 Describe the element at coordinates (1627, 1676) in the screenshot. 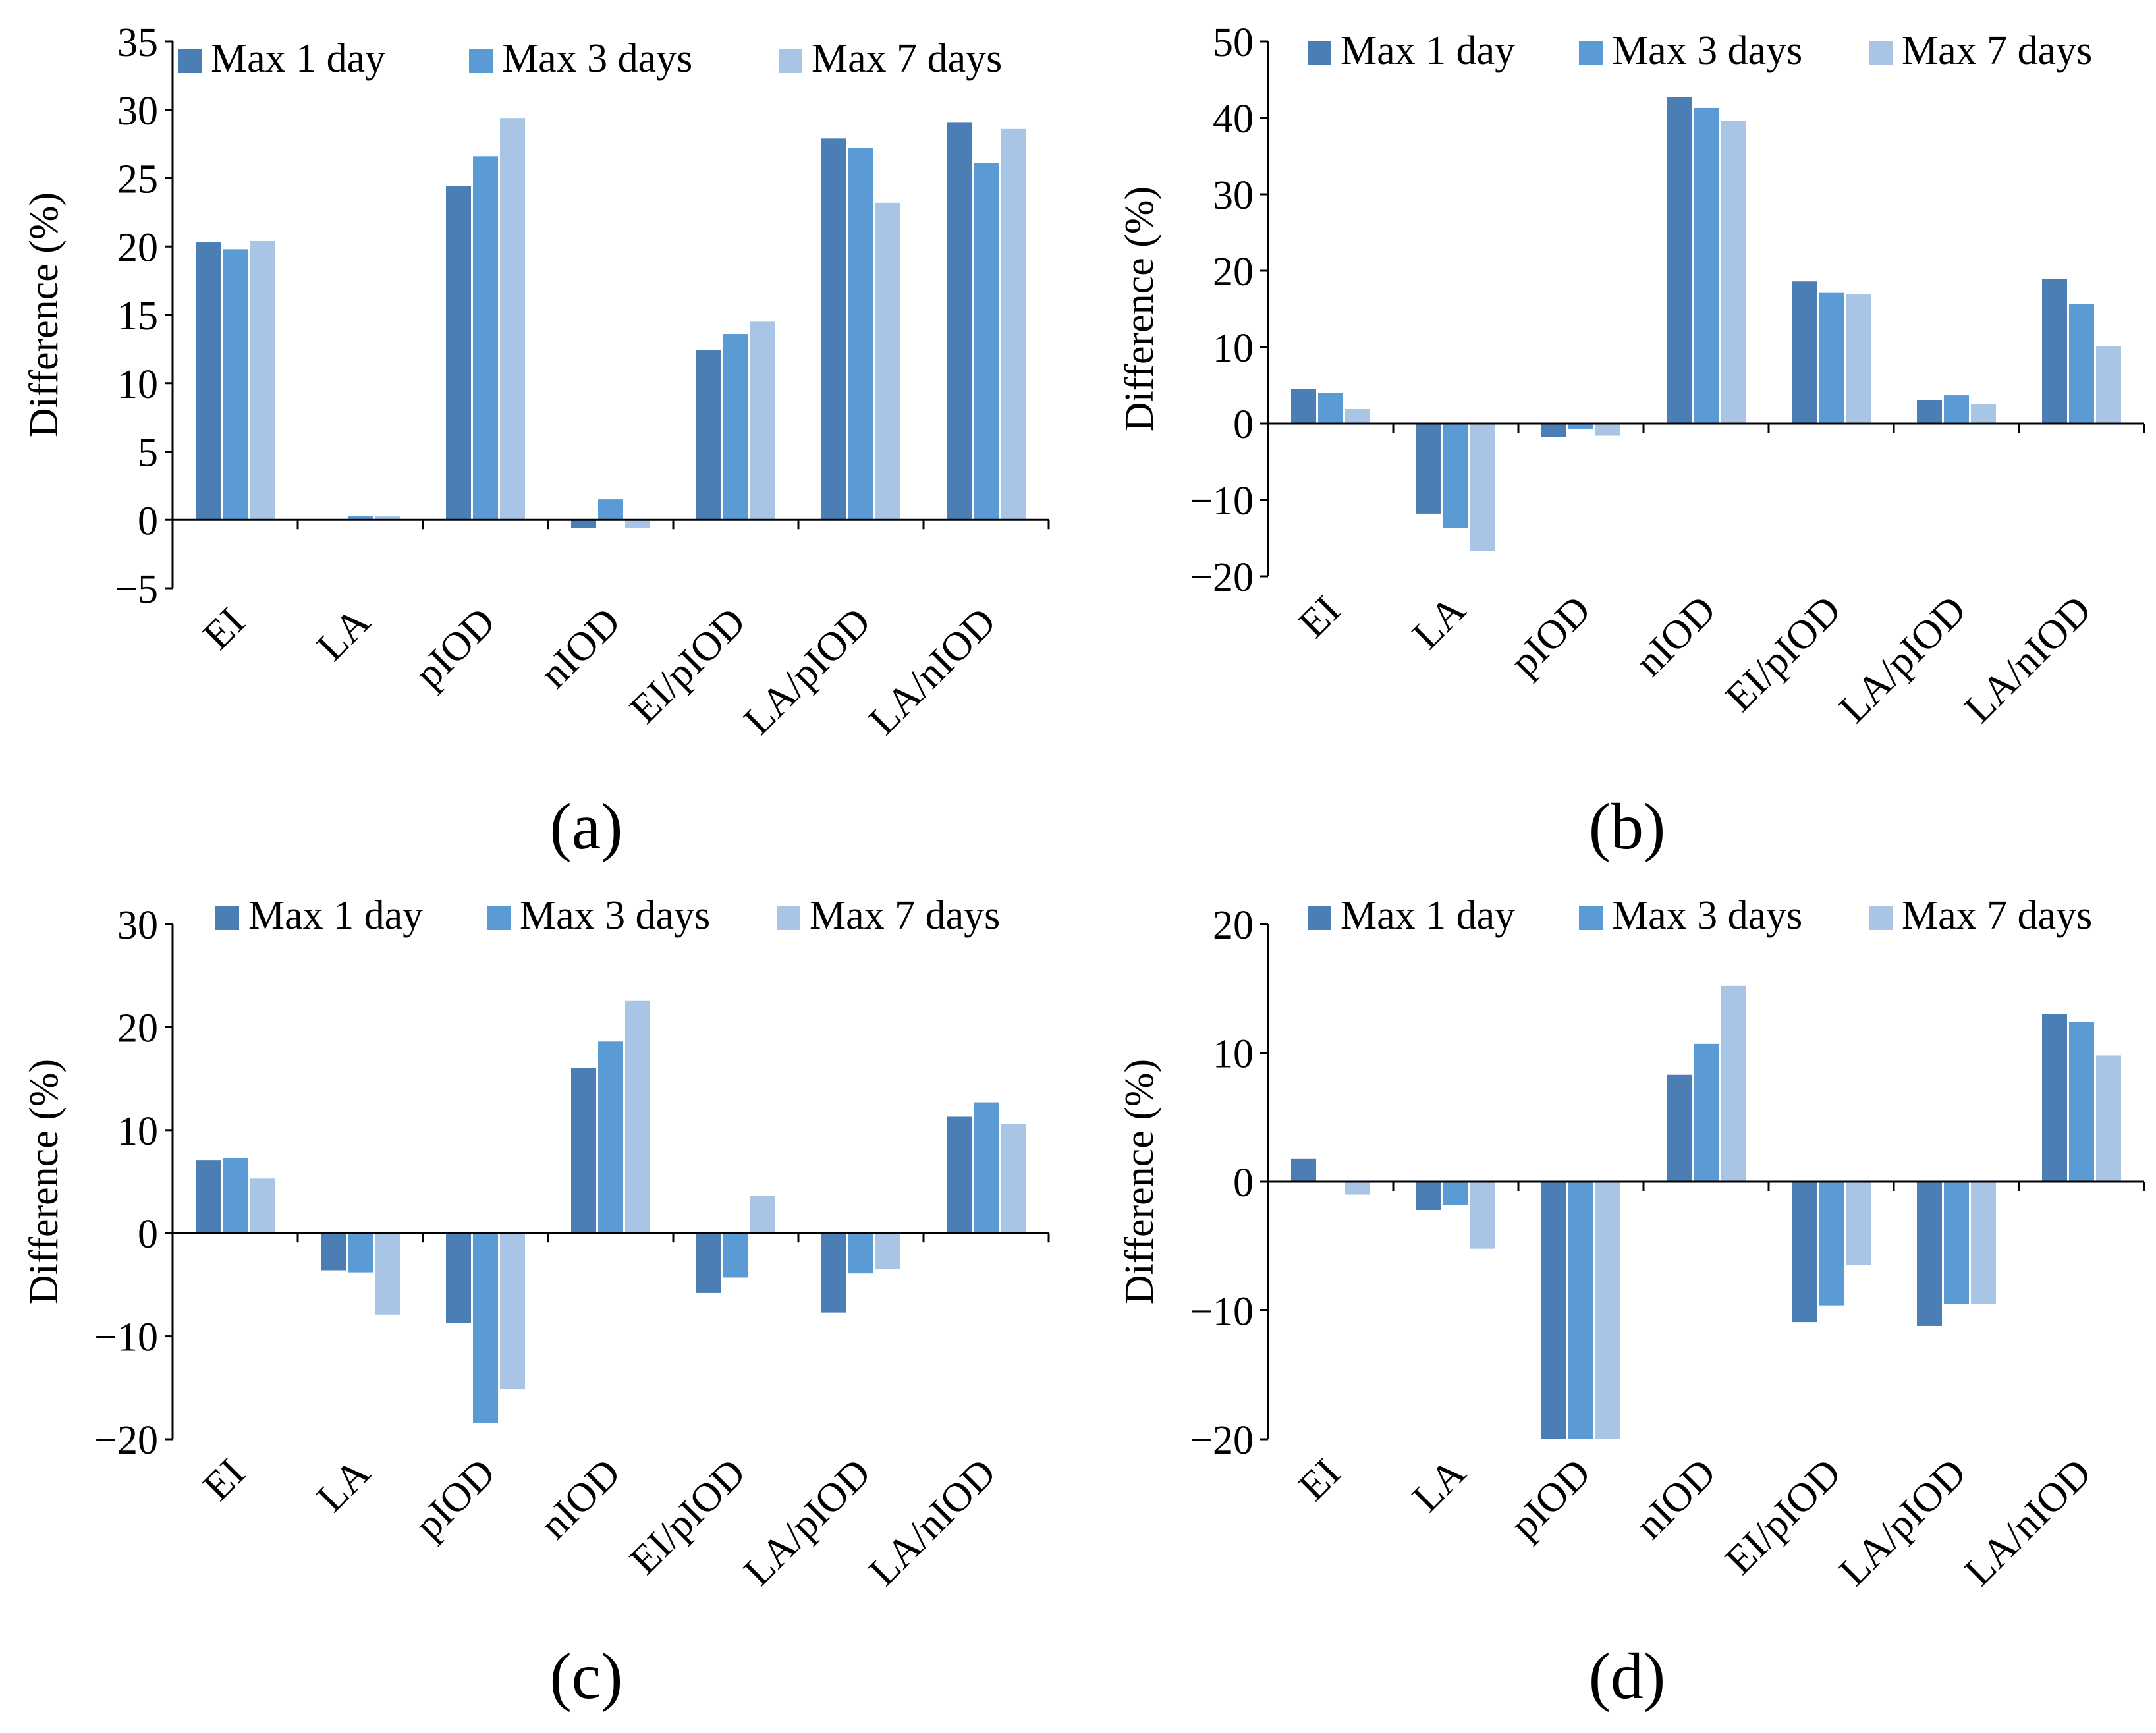

I see `panel-label: (d)` at that location.